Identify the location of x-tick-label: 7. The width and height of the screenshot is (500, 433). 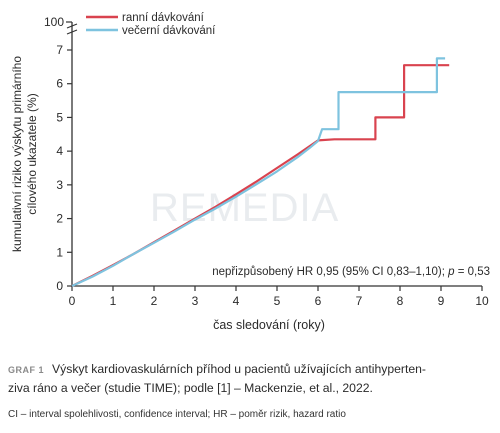
(359, 301).